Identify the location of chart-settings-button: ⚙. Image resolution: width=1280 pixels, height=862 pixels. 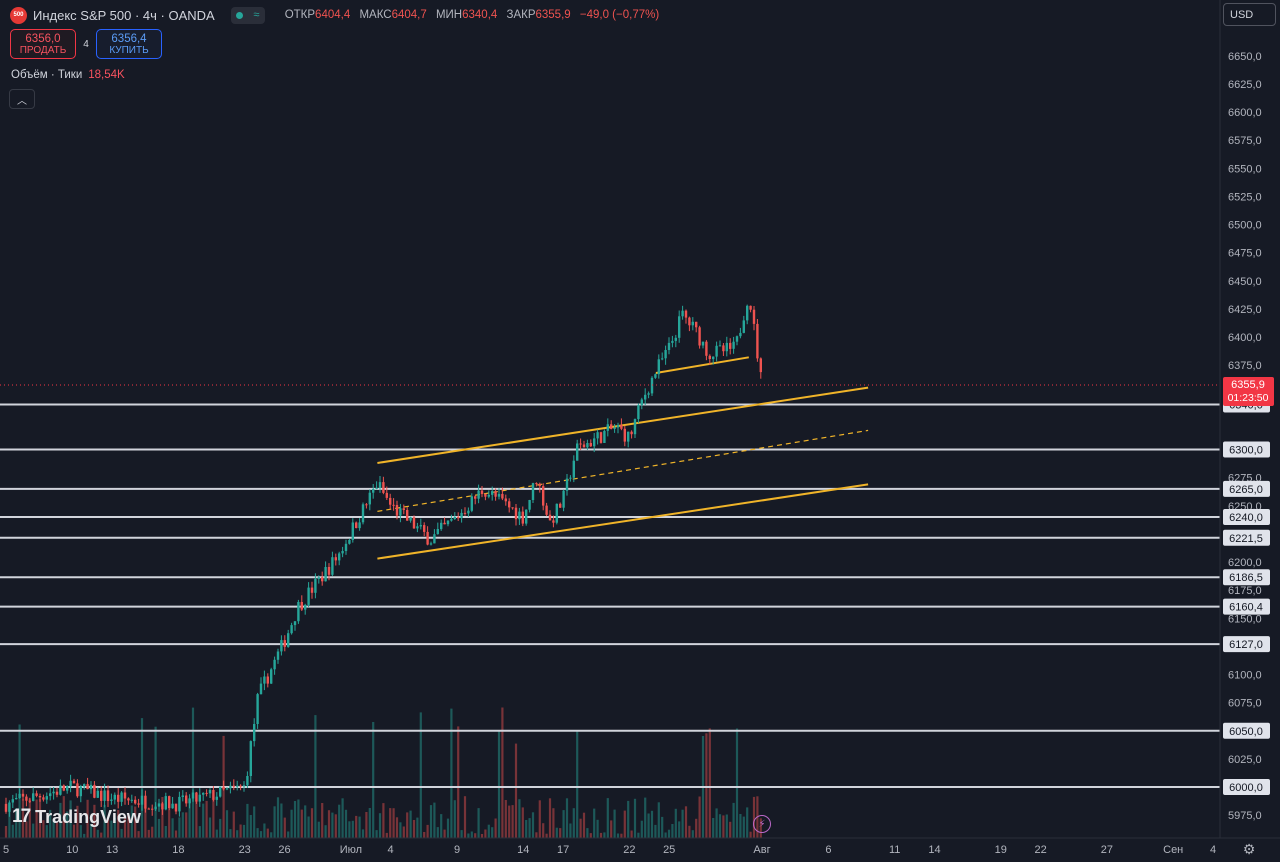
(1249, 849).